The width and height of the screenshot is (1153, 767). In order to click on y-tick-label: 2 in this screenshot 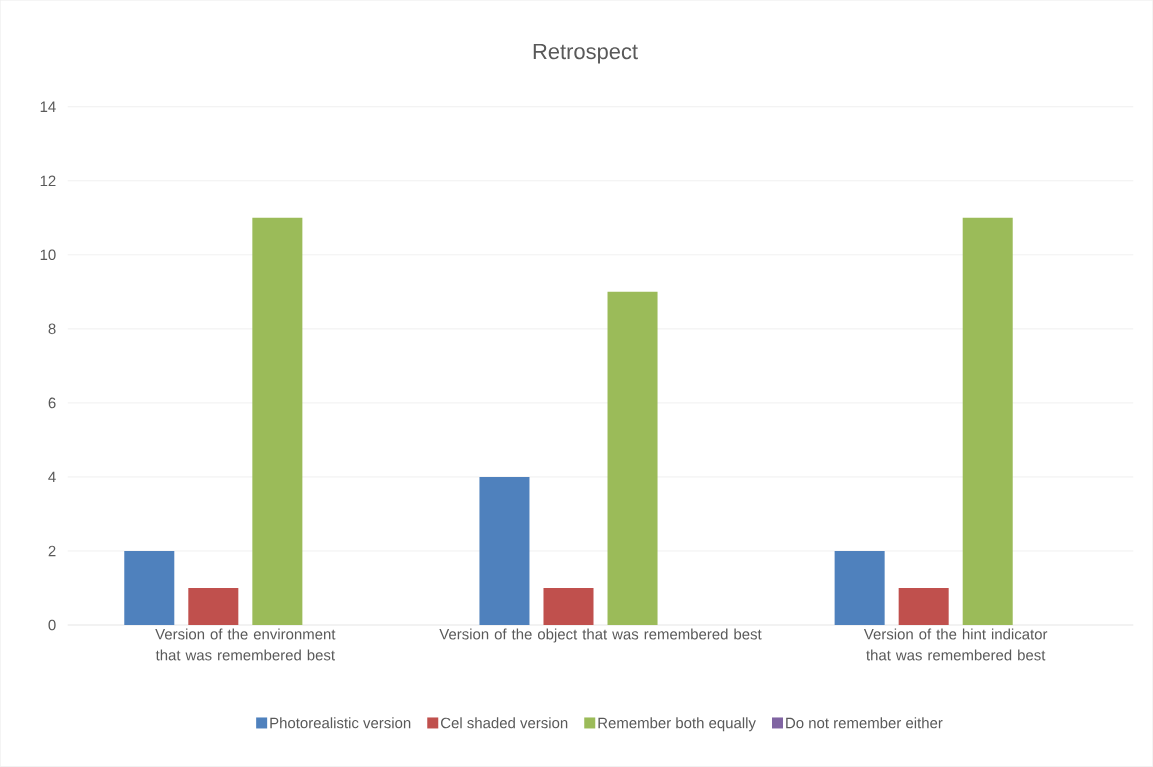, I will do `click(52, 551)`.